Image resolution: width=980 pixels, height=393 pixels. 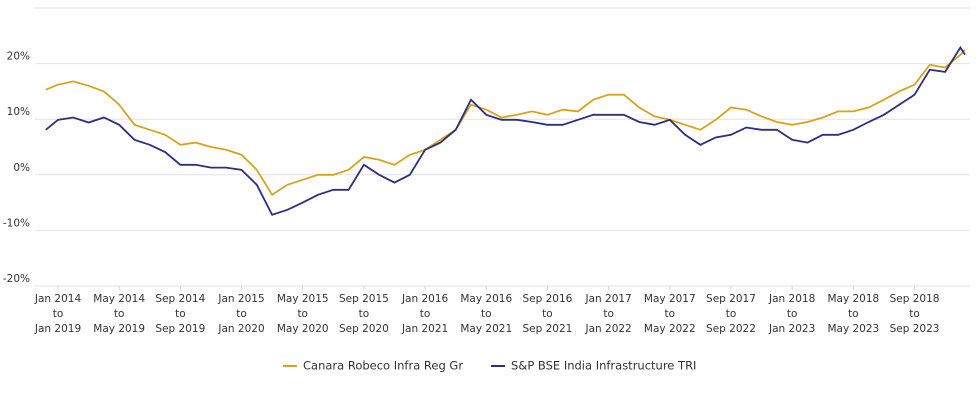 I want to click on x-tick-label-line: May 2021, so click(x=486, y=329).